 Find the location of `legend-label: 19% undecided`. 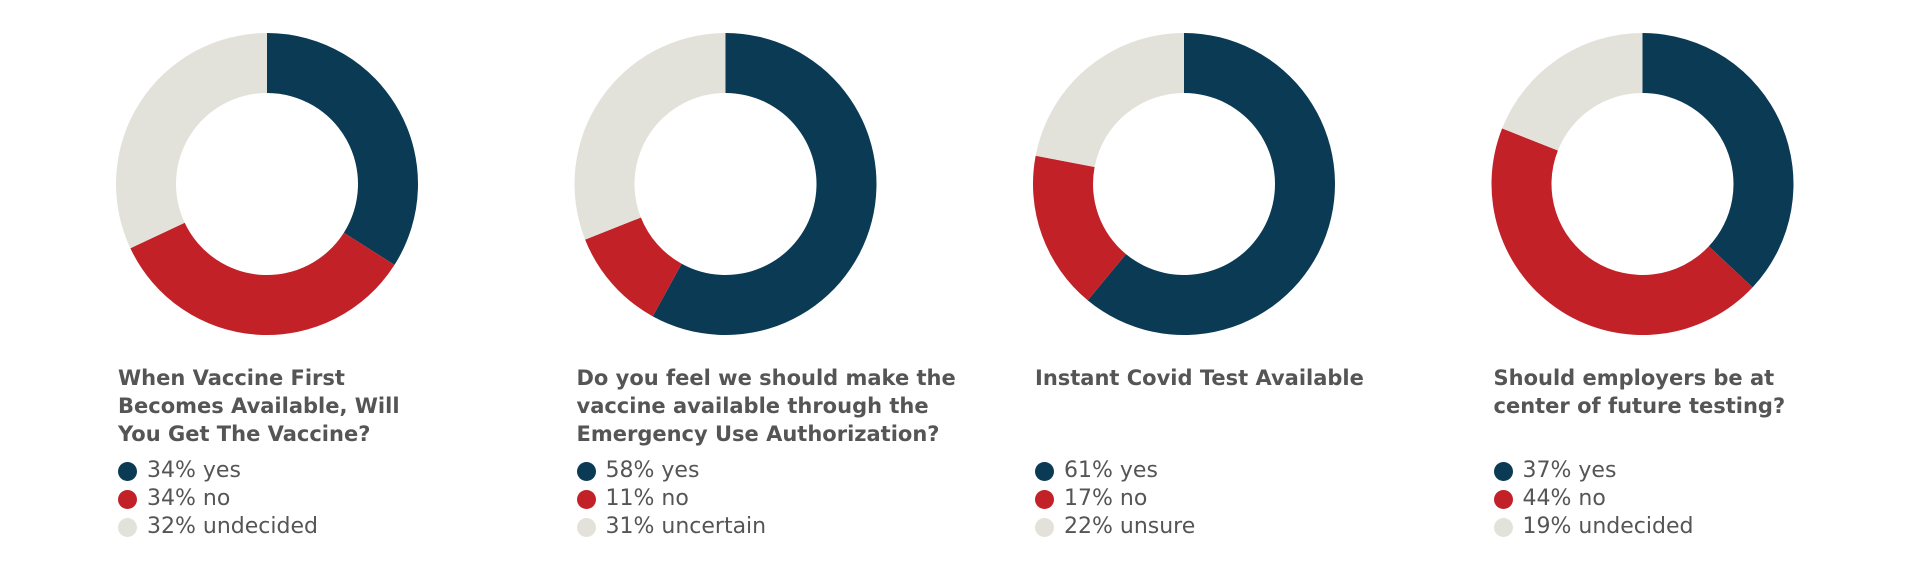

legend-label: 19% undecided is located at coordinates (1608, 526).